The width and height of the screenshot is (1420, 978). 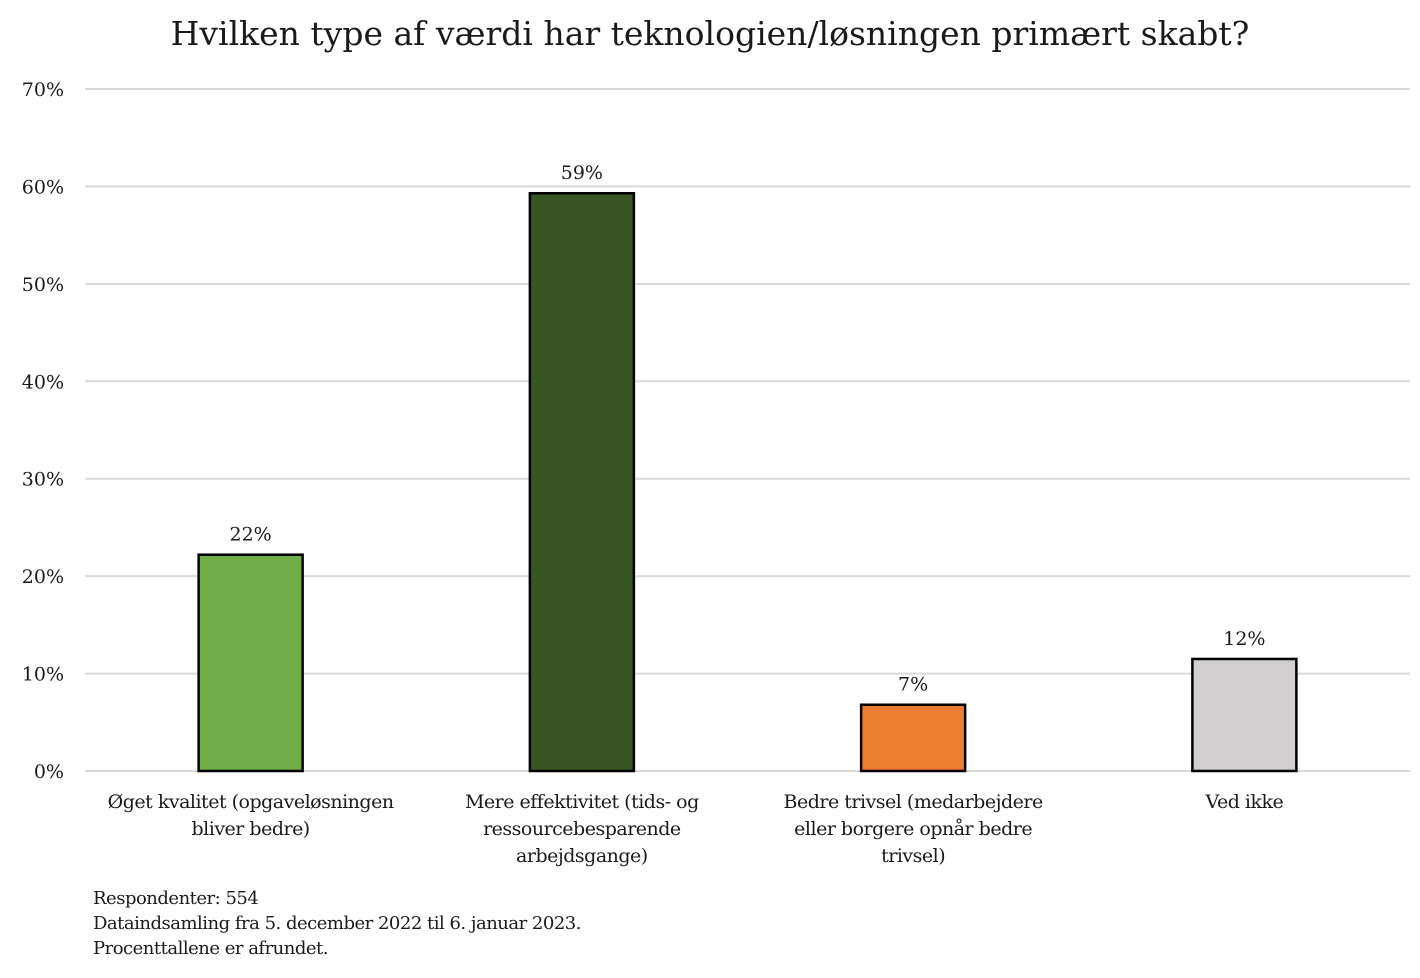 What do you see at coordinates (211, 948) in the screenshot?
I see `note-rounding: Procenttallene er afrundet.` at bounding box center [211, 948].